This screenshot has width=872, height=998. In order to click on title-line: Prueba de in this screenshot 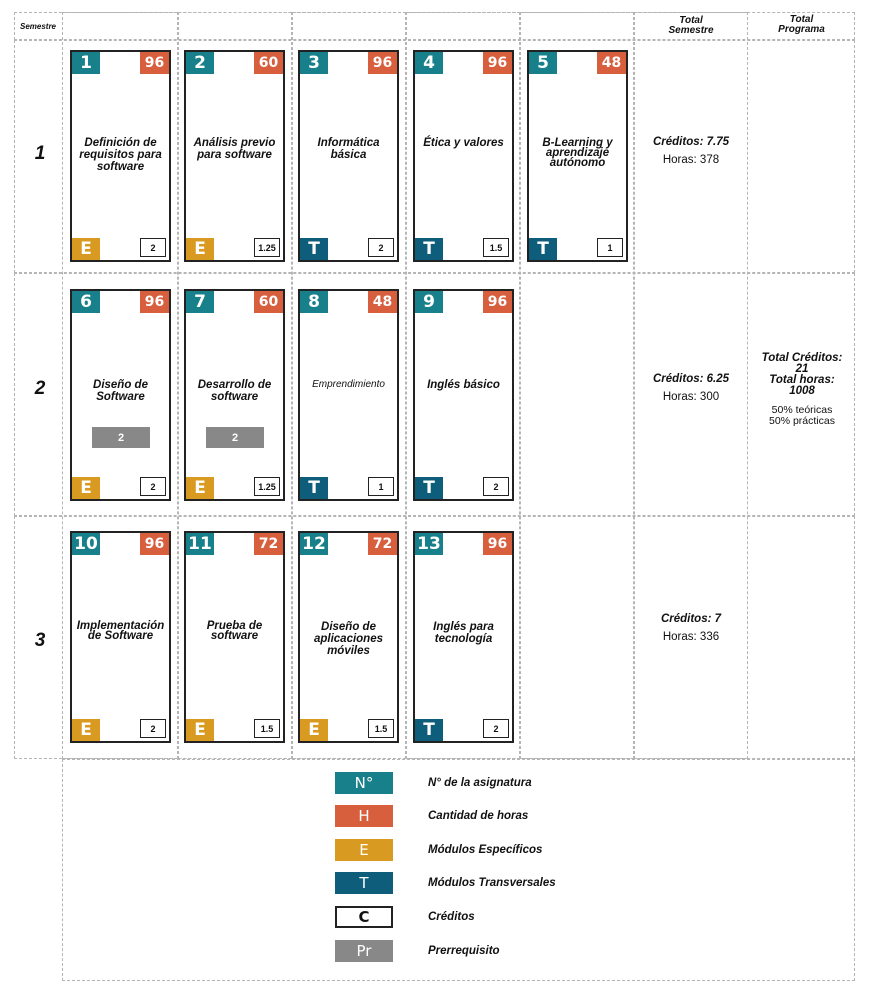, I will do `click(234, 626)`.